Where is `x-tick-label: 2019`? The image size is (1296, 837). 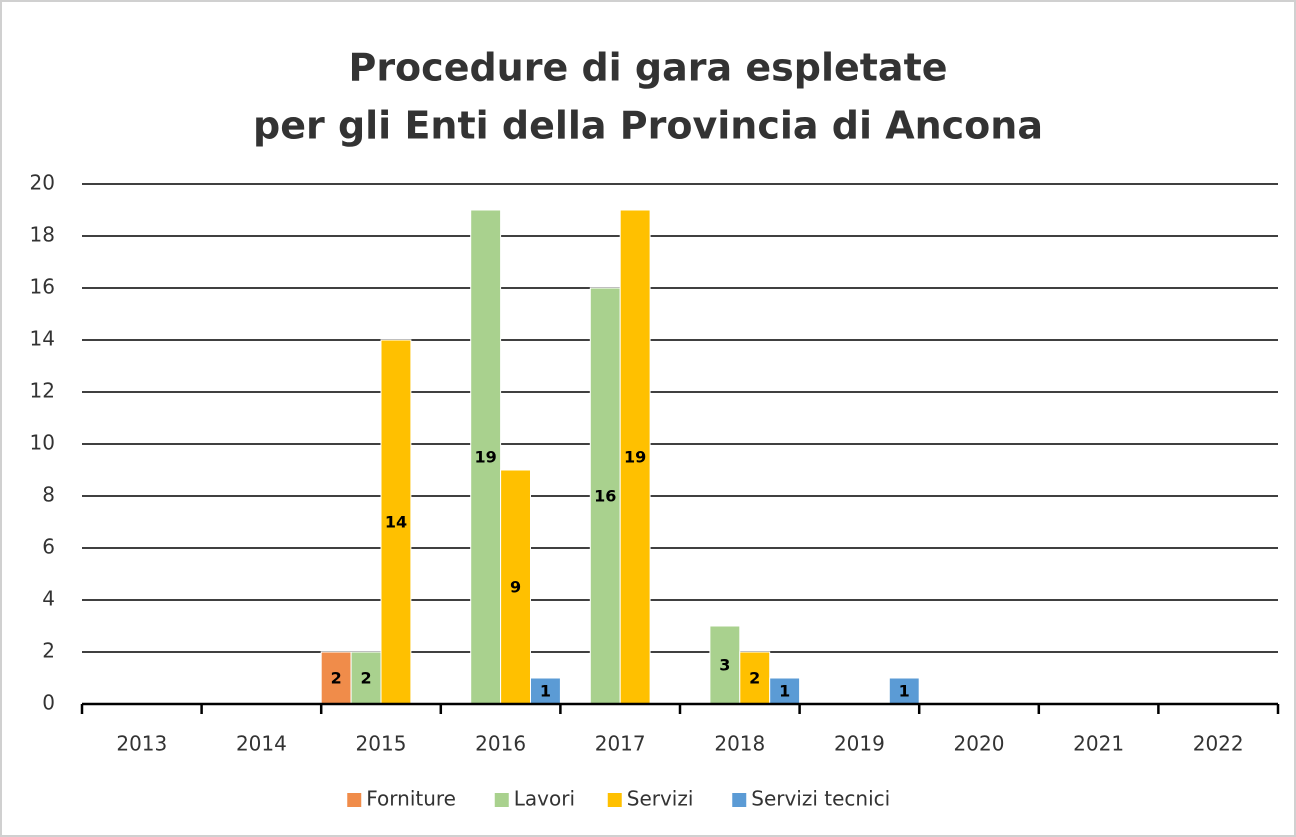
x-tick-label: 2019 is located at coordinates (859, 744).